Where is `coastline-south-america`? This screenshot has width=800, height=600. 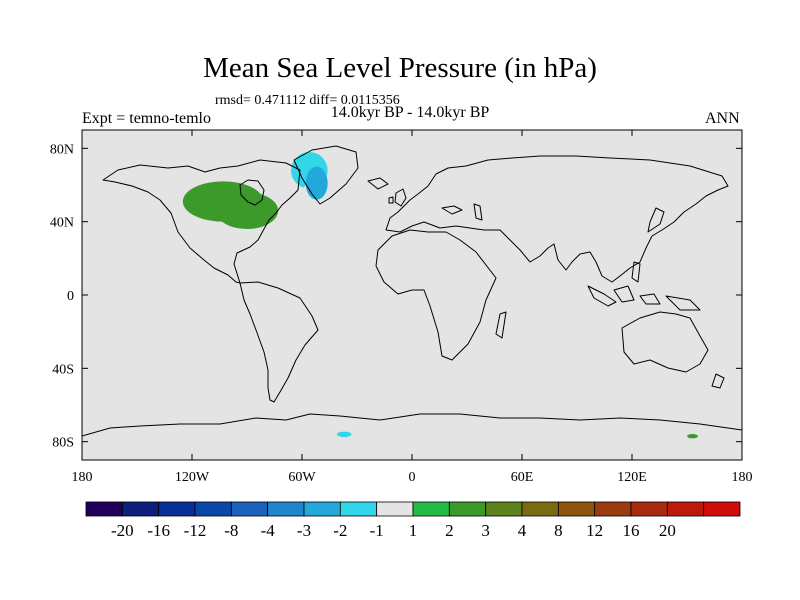
coastline-south-america is located at coordinates (279, 342).